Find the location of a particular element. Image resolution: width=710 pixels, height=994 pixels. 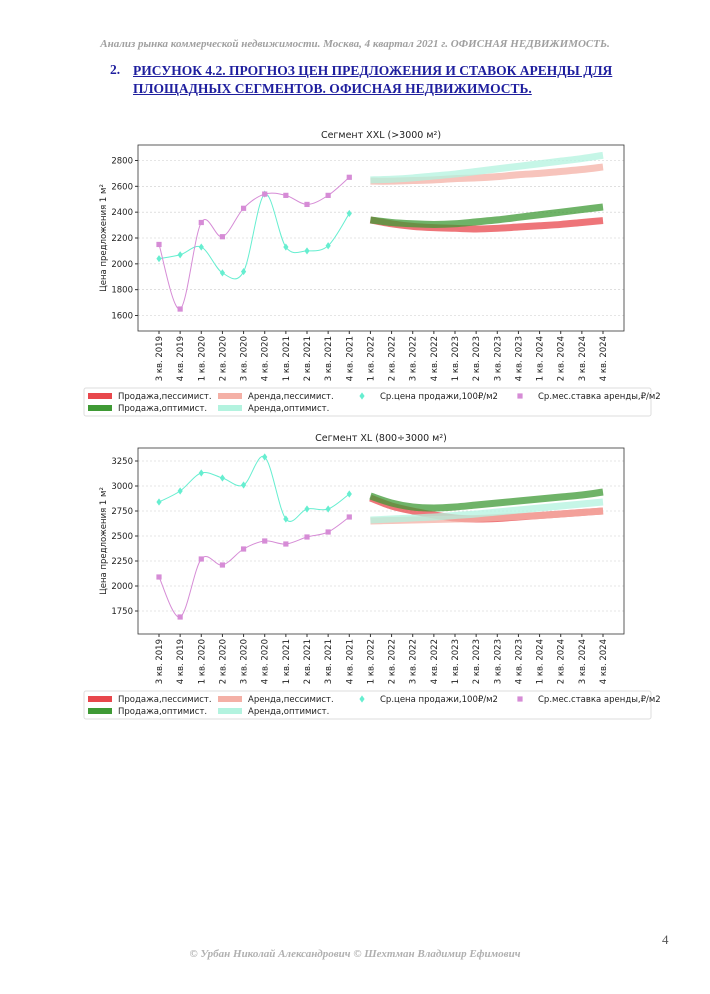

y-tick-label: 2250 is located at coordinates (122, 562).